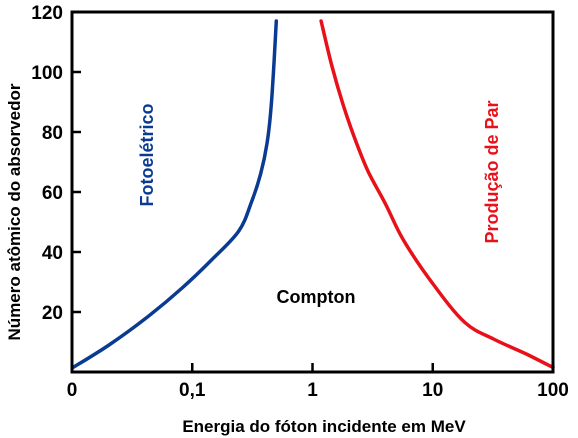  I want to click on x-tick-label: 1, so click(312, 390).